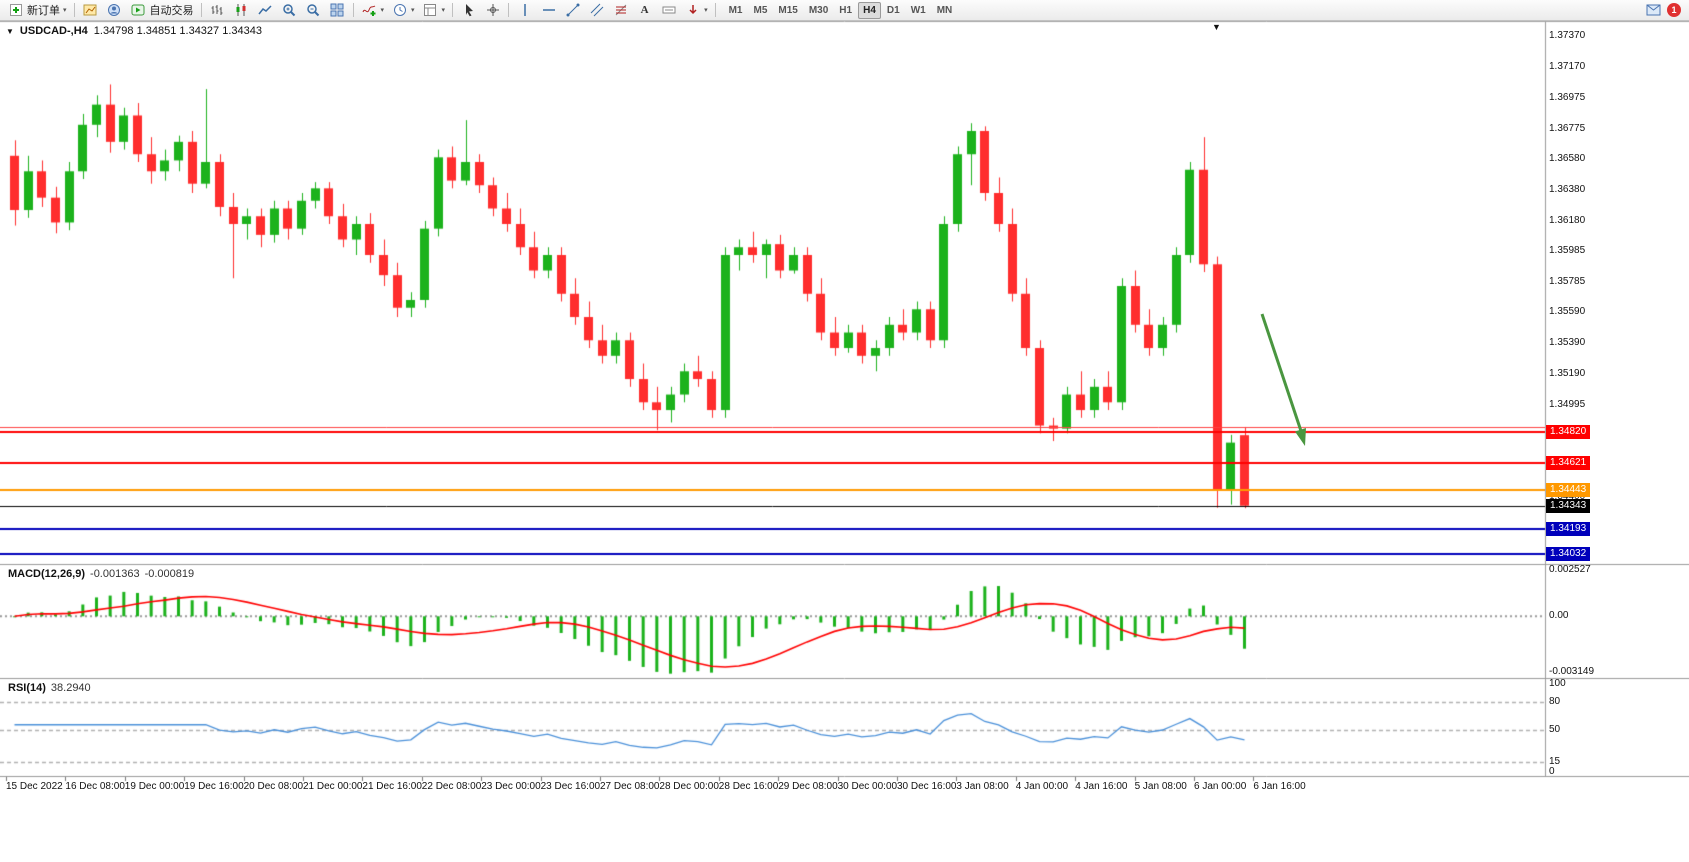  I want to click on crosshair-icon, so click(492, 10).